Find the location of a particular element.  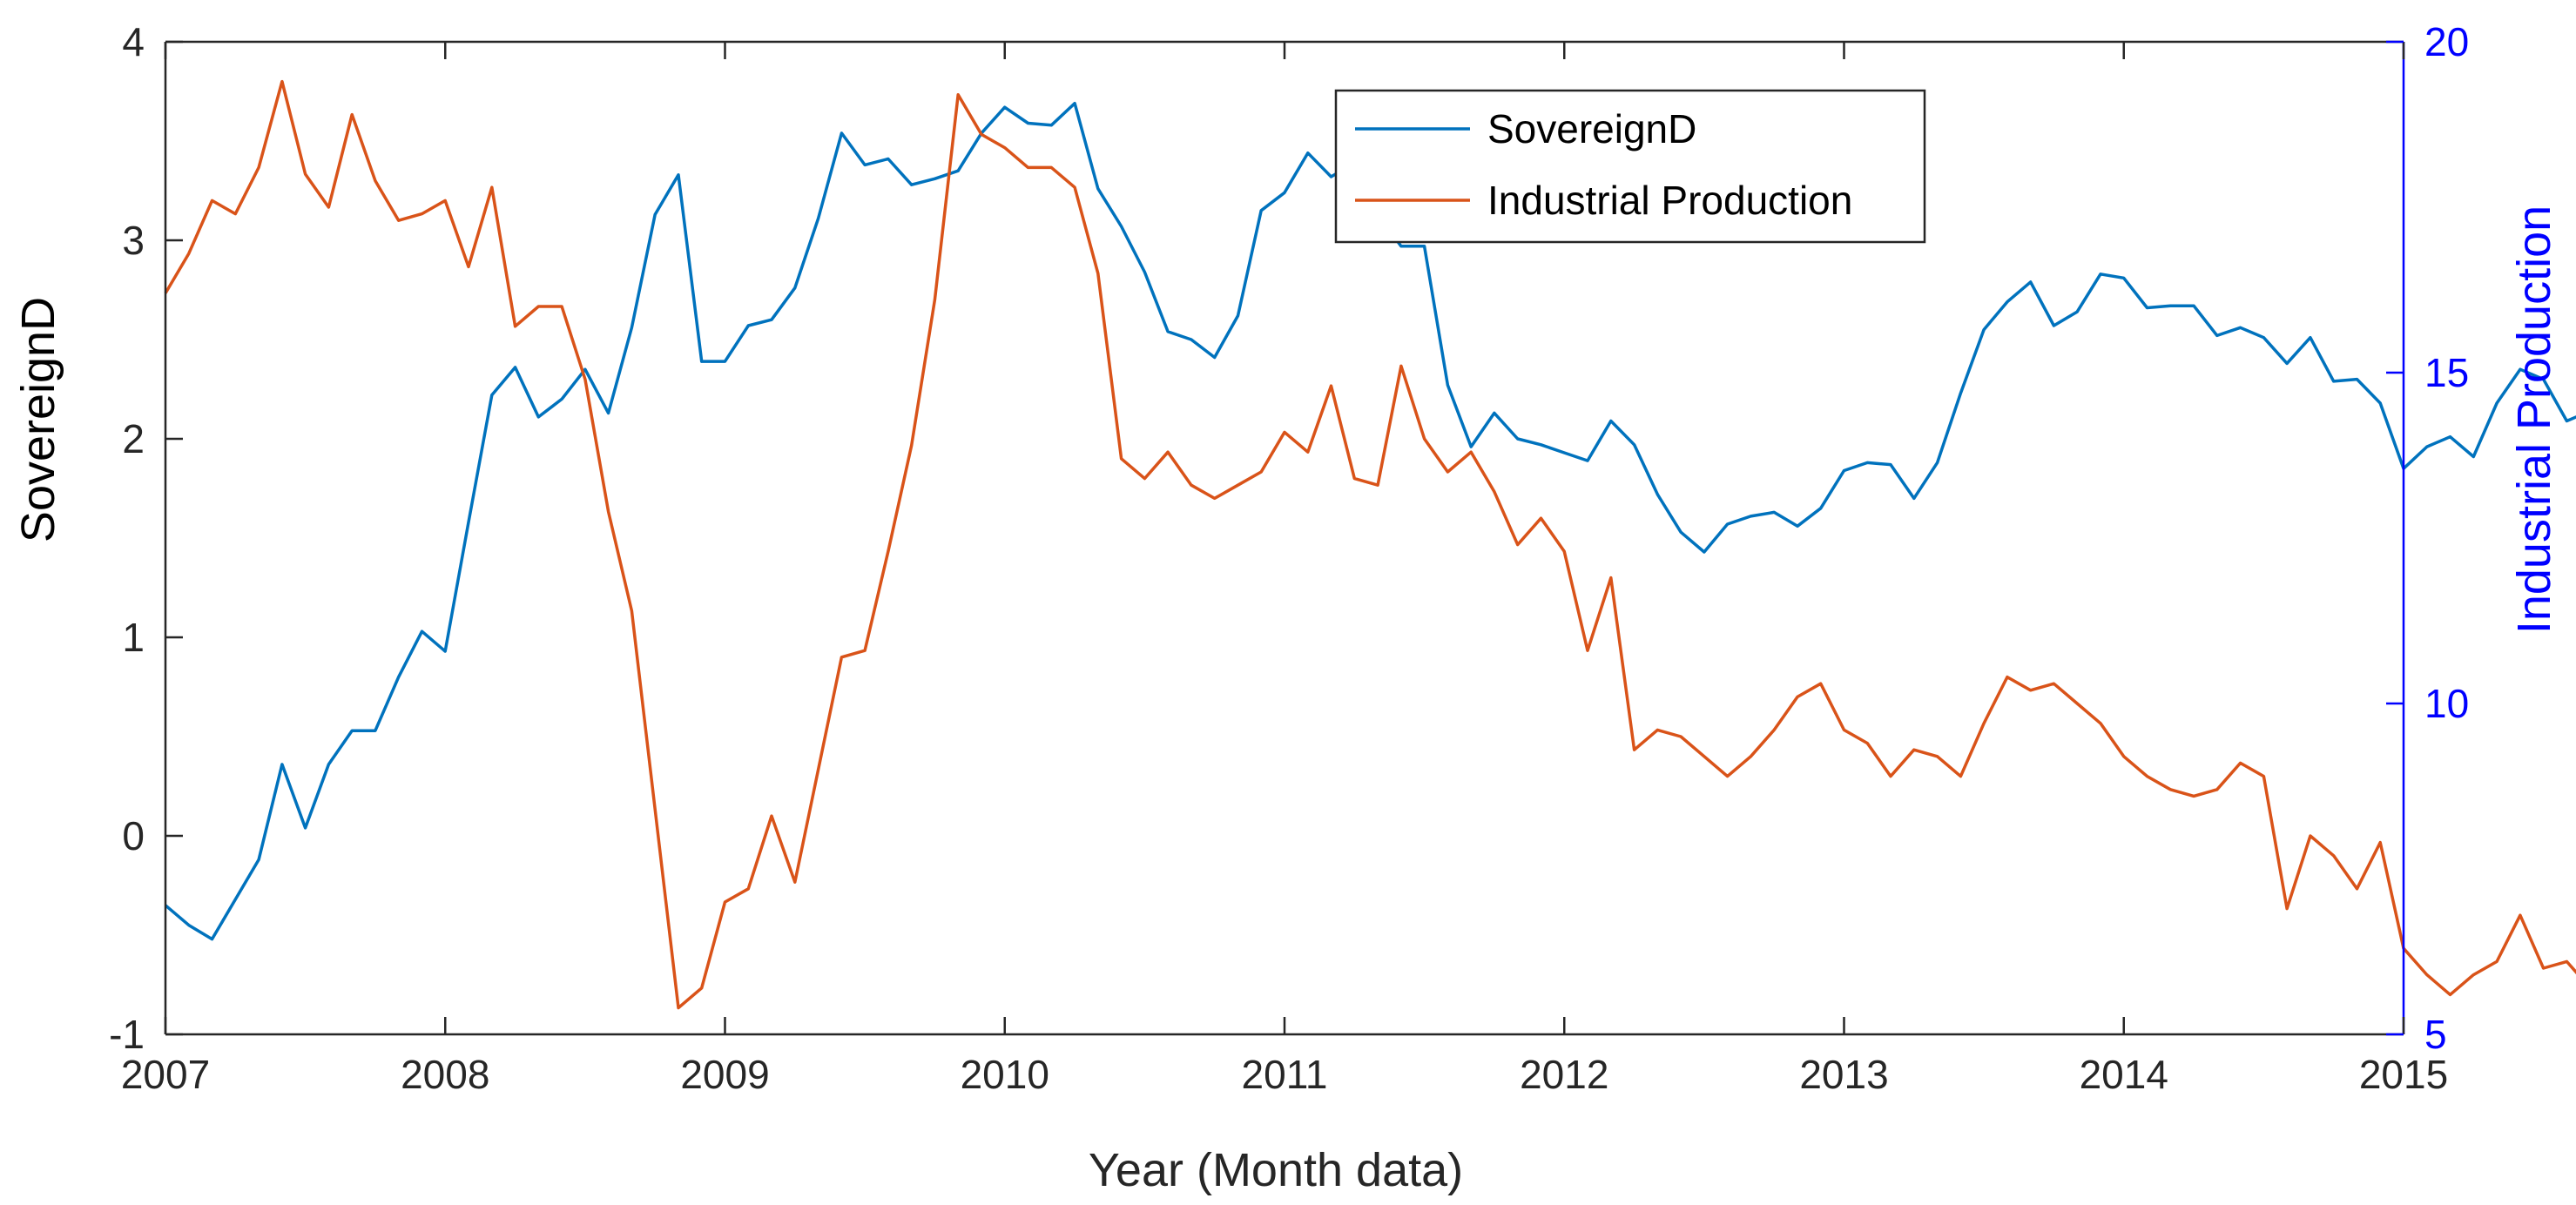

legend: SovereignD Industrial Production is located at coordinates (1630, 166).